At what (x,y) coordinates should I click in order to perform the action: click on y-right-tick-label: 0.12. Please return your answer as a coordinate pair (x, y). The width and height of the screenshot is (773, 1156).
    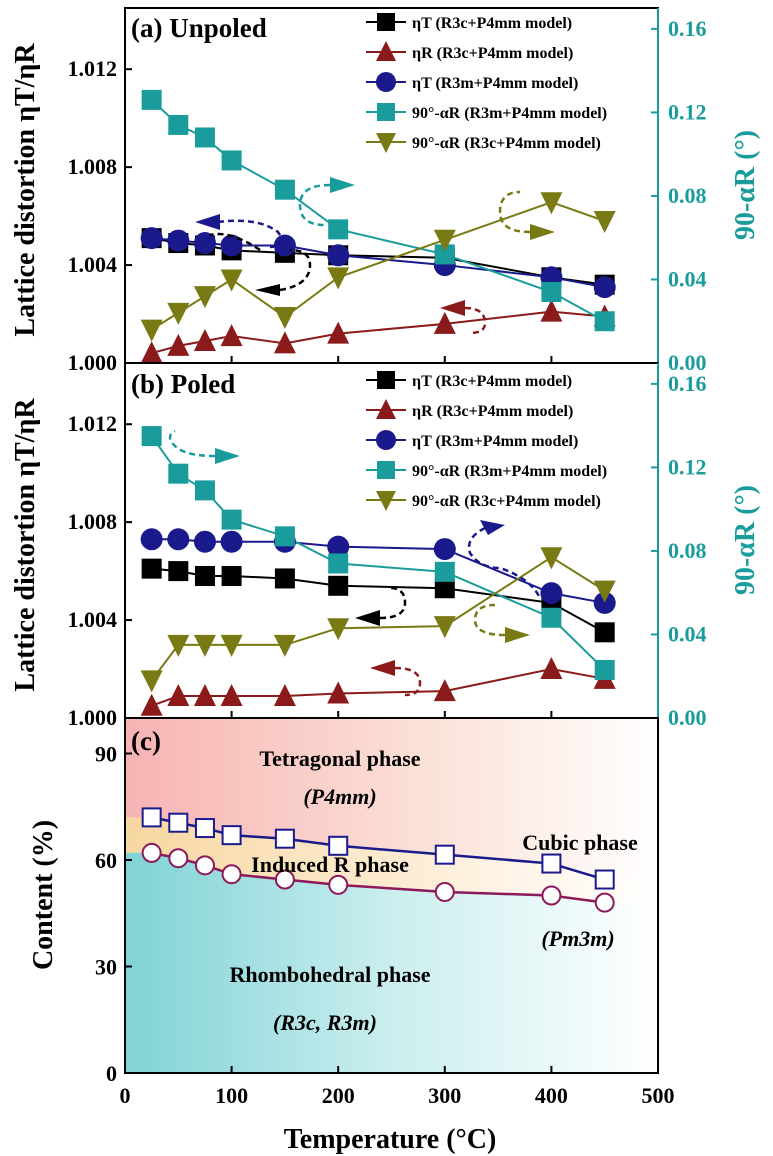
    Looking at the image, I should click on (687, 466).